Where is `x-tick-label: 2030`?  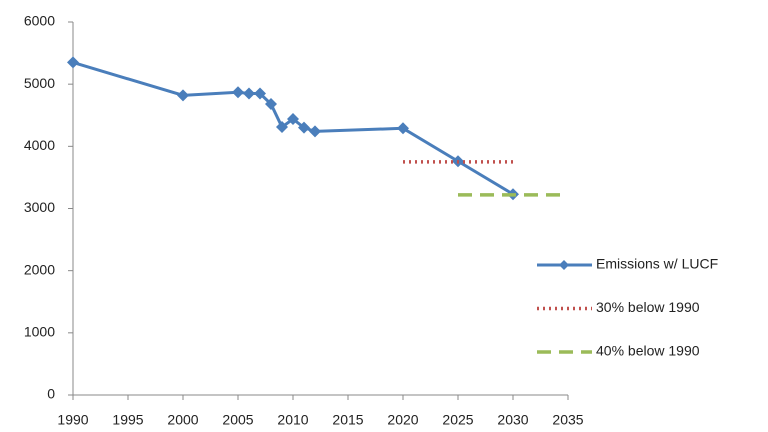
x-tick-label: 2030 is located at coordinates (512, 420).